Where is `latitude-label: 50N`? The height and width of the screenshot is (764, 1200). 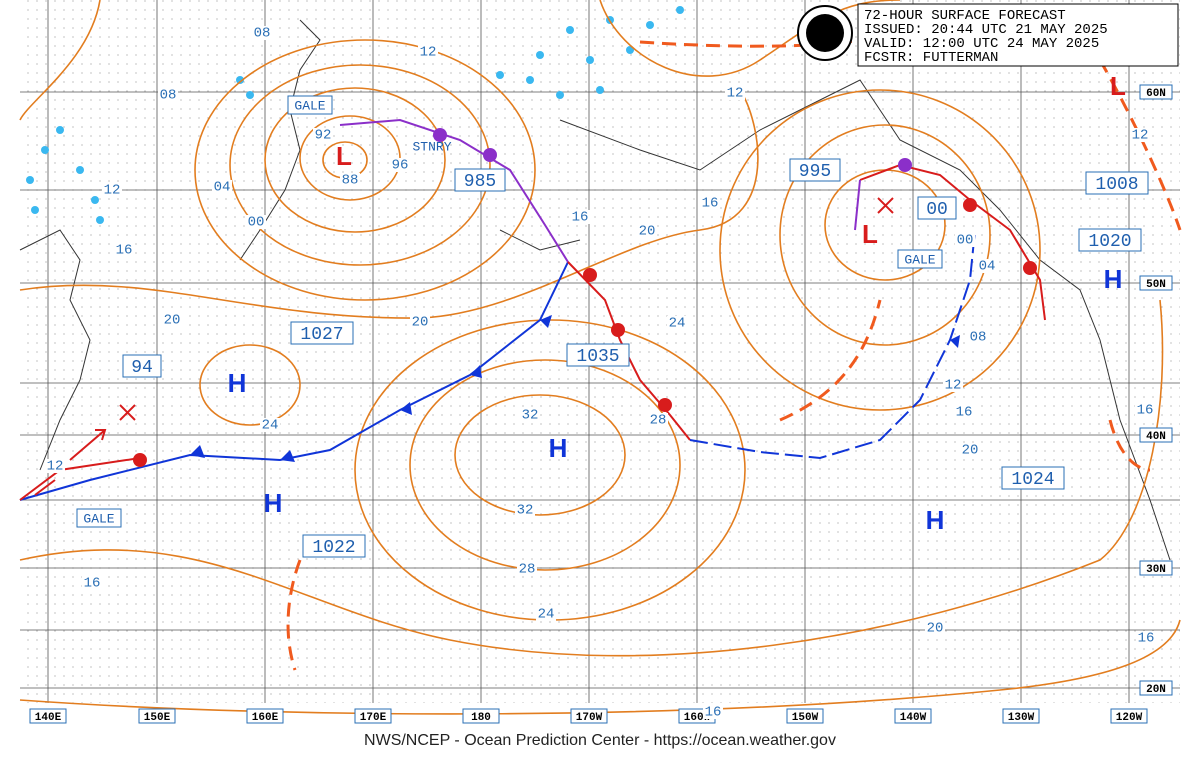
latitude-label: 50N is located at coordinates (1156, 285).